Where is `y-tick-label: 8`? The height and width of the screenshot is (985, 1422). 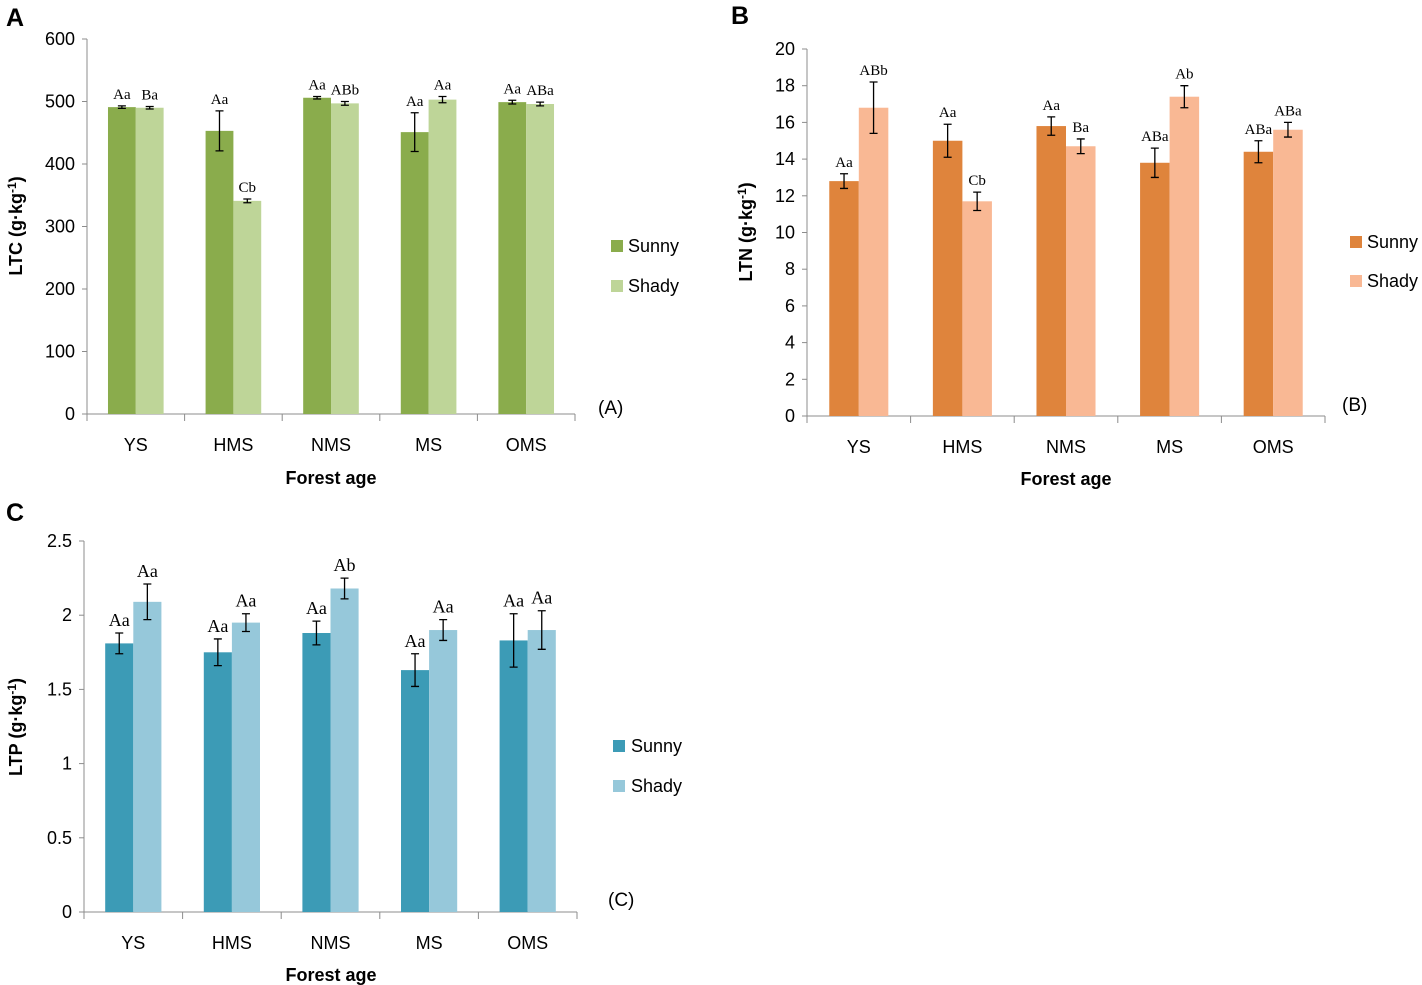
y-tick-label: 8 is located at coordinates (790, 269).